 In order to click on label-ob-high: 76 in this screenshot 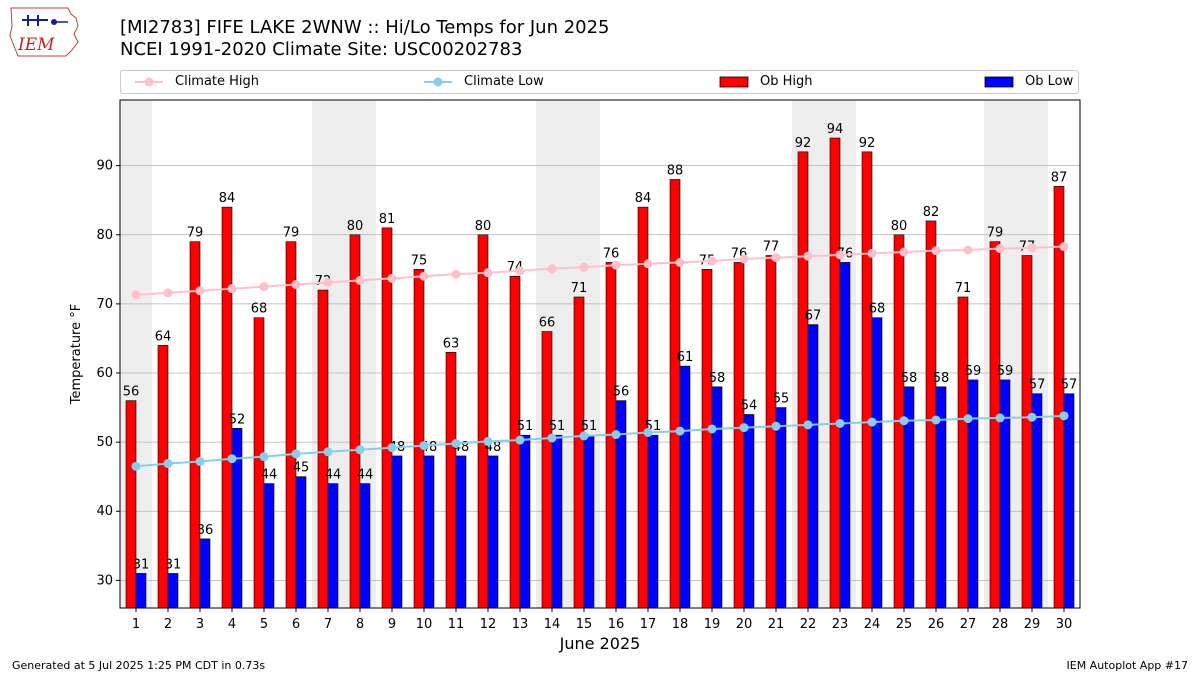, I will do `click(611, 253)`.